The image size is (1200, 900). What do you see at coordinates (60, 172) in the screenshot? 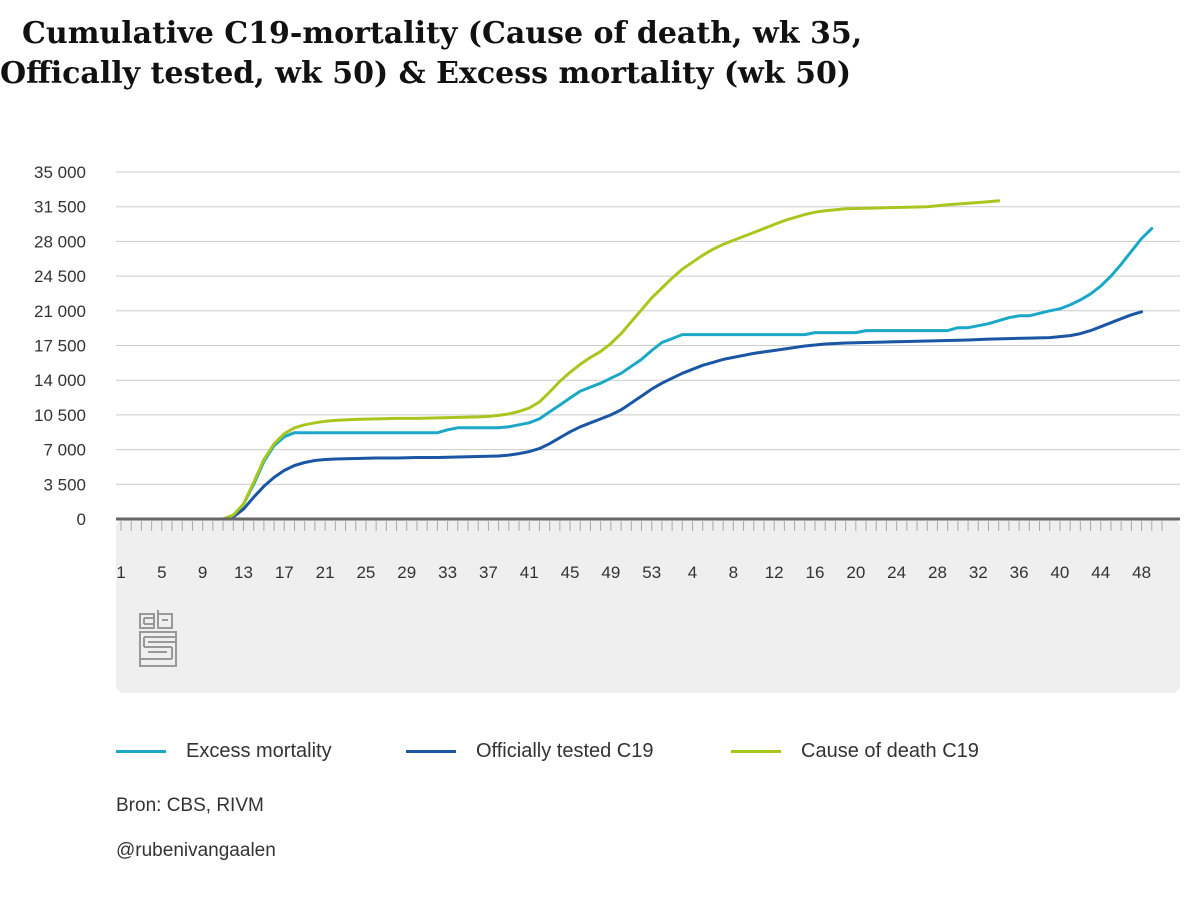
I see `y-tick-label: 35 000` at bounding box center [60, 172].